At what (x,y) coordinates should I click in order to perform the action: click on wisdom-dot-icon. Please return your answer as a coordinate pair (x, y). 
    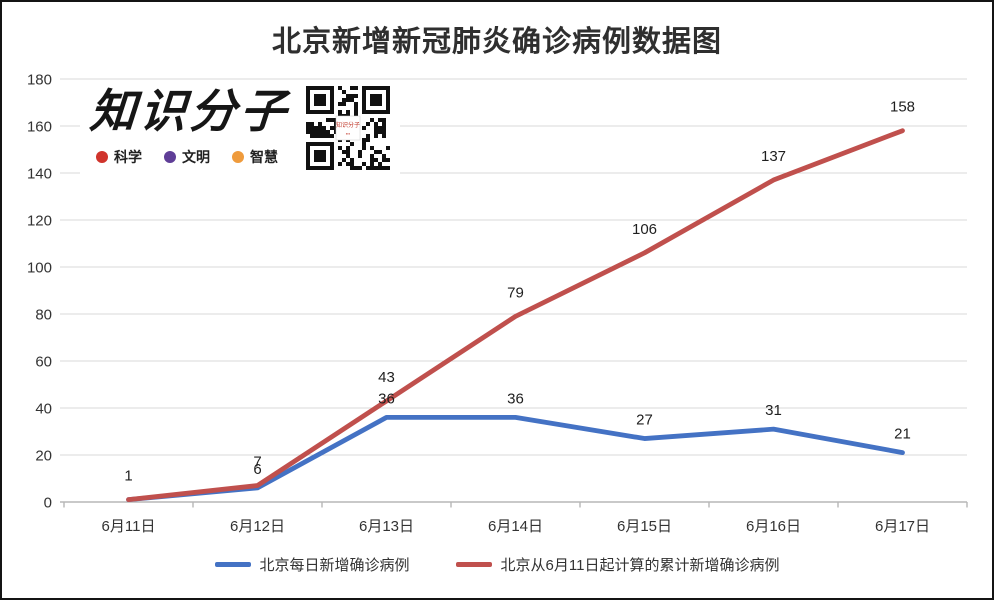
    Looking at the image, I should click on (238, 157).